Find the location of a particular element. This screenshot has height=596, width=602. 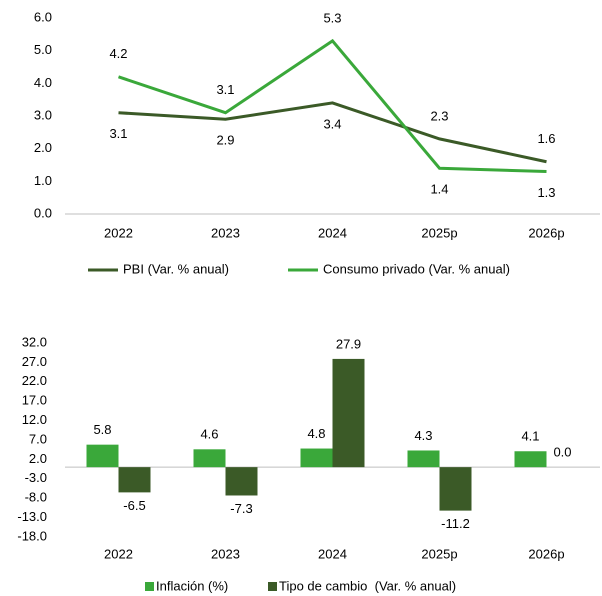

y-tick-label: 6.0 is located at coordinates (43, 16).